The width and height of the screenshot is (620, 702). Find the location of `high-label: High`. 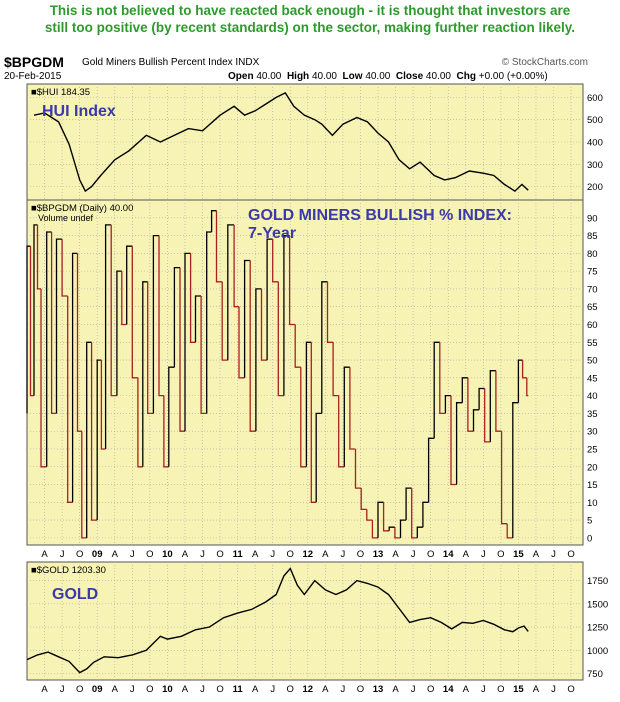

high-label: High is located at coordinates (298, 76).